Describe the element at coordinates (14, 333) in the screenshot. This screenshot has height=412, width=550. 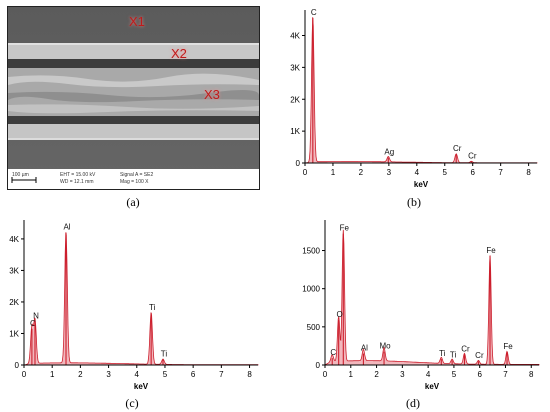
I see `chart-c-ytick-label-1: 1K` at that location.